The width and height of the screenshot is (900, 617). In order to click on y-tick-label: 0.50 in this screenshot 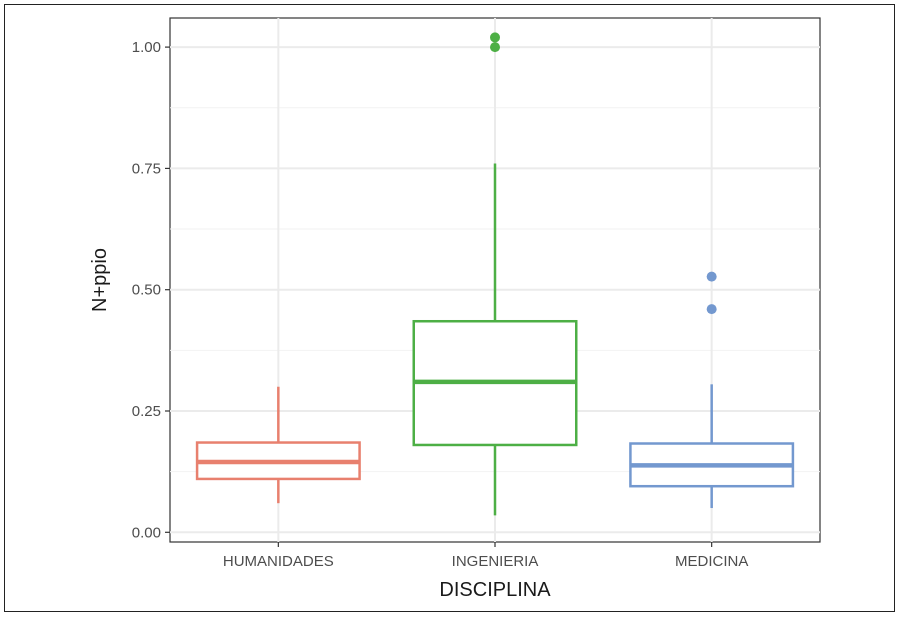, I will do `click(146, 290)`.